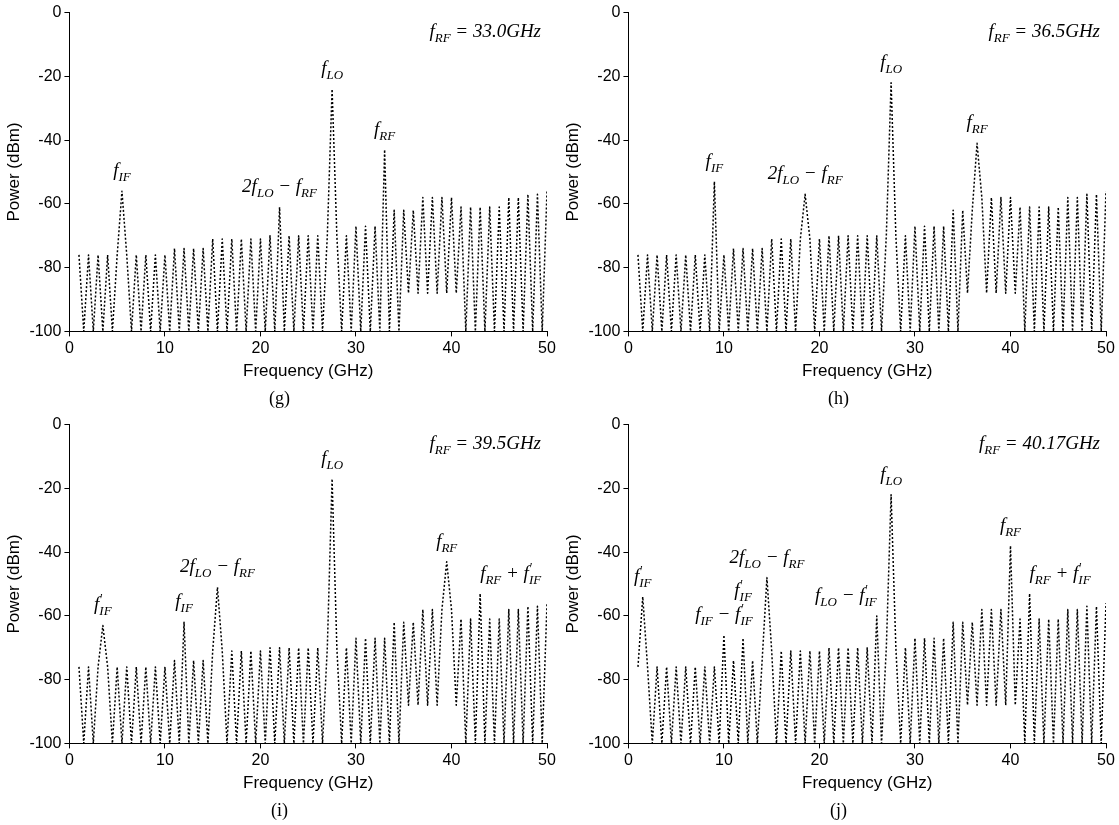 The image size is (1119, 825). I want to click on text: (i), so click(279, 810).